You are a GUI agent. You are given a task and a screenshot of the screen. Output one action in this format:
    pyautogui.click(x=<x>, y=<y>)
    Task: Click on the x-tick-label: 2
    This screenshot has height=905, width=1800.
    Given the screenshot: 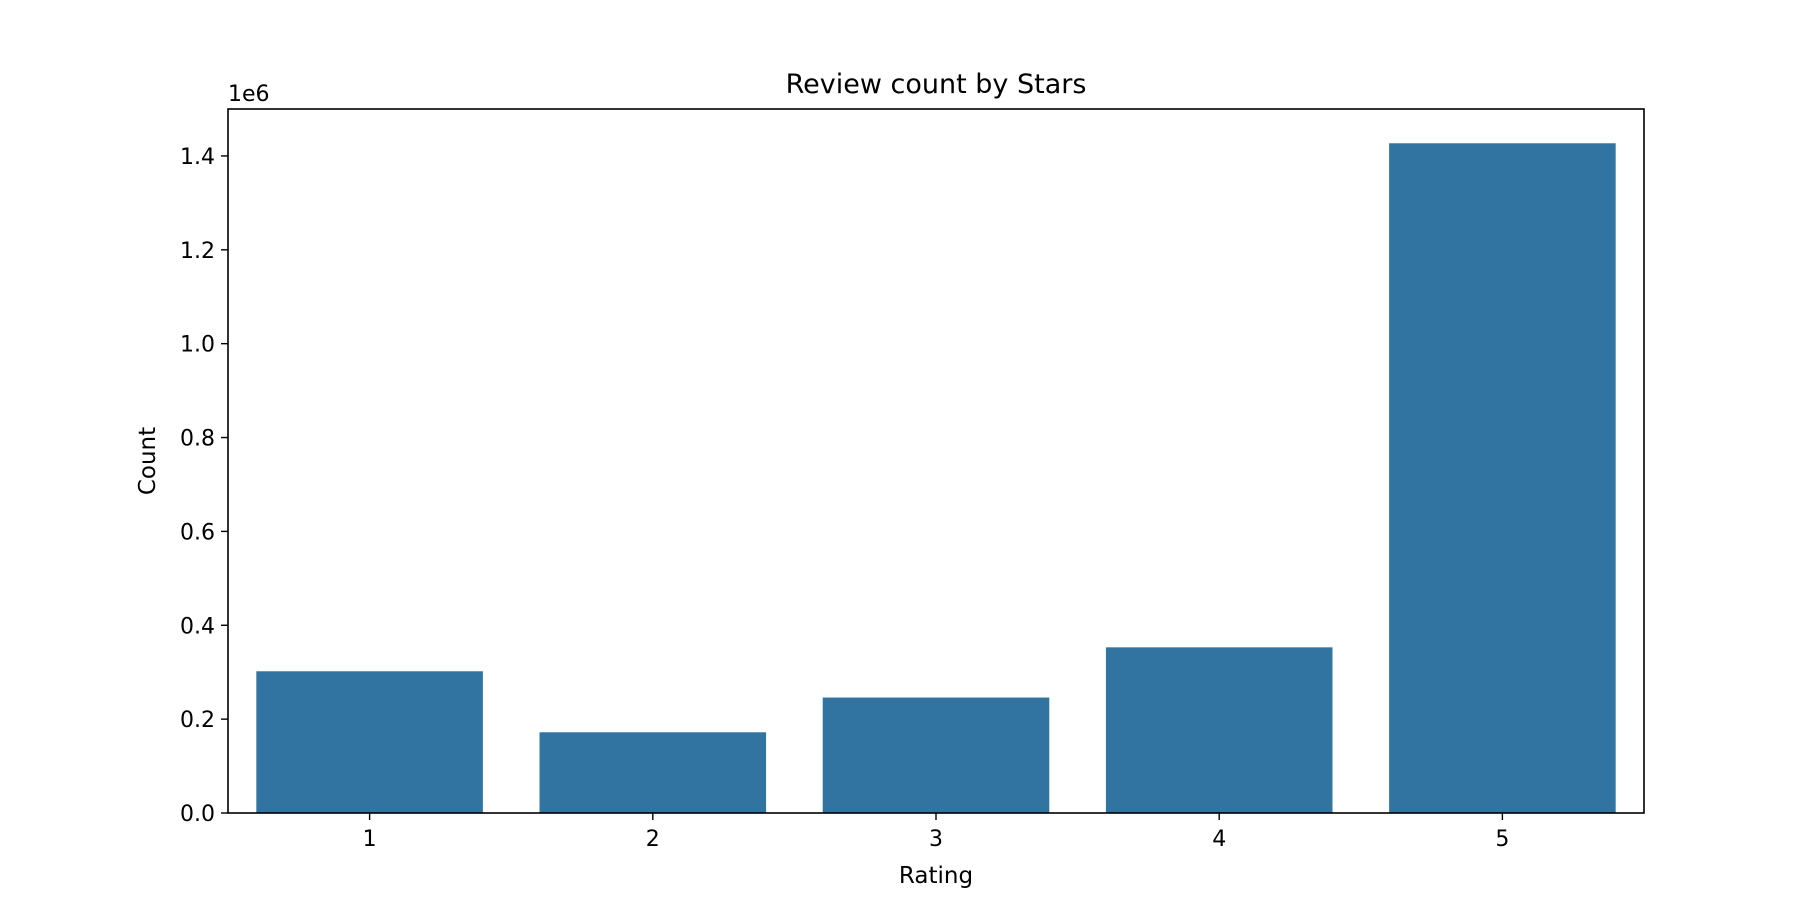 What is the action you would take?
    pyautogui.click(x=653, y=839)
    